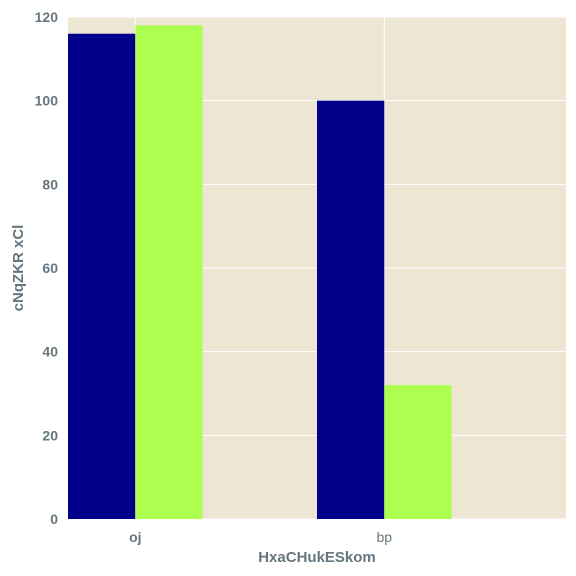 The image size is (576, 576). I want to click on y-tick-label: 60, so click(50, 268).